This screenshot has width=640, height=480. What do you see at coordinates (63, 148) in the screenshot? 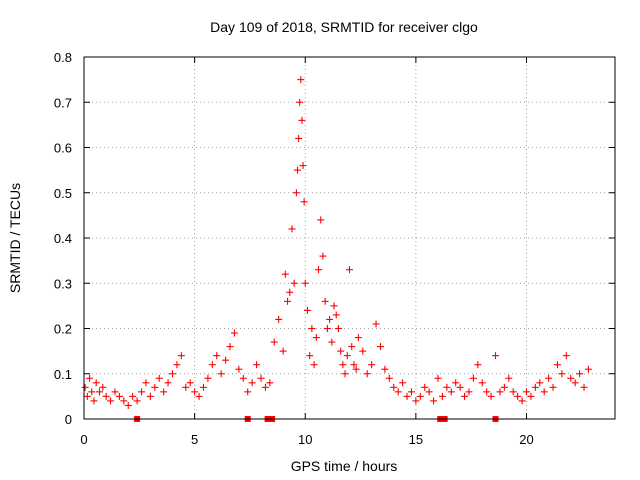
I see `y-tick-label: 0.6` at bounding box center [63, 148].